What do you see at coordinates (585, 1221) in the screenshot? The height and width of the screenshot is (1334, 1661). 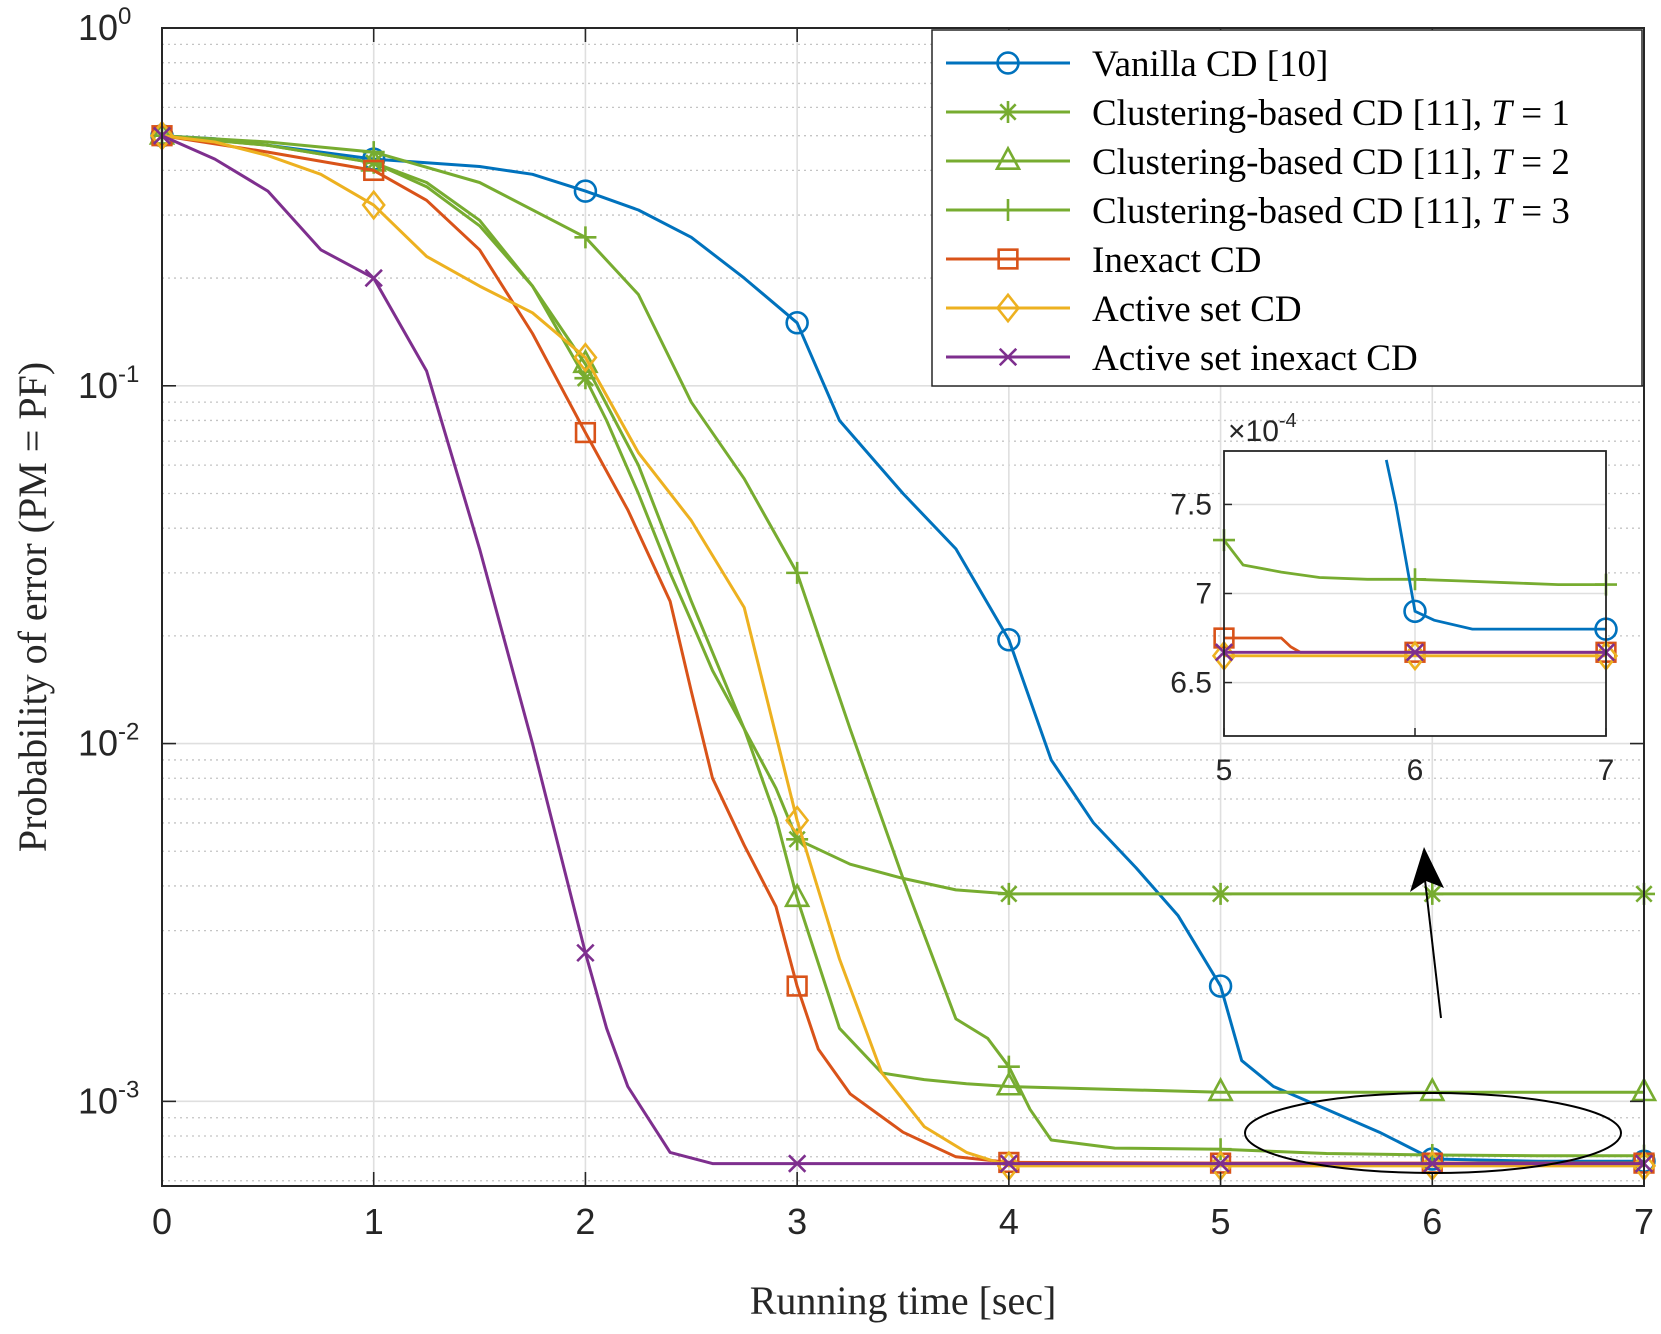 I see `x-tick-label: 2` at bounding box center [585, 1221].